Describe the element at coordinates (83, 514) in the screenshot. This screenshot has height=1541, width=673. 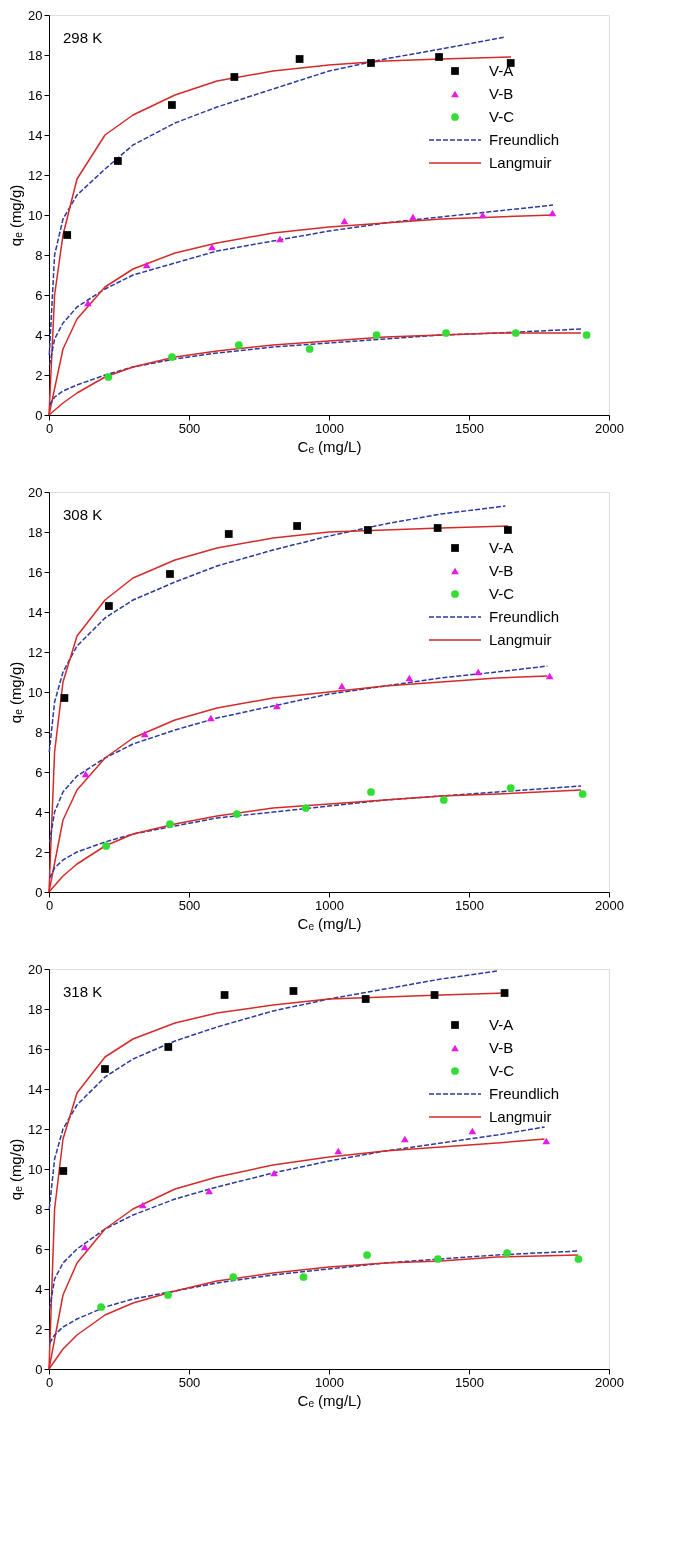
I see `annotation: 308 K` at that location.